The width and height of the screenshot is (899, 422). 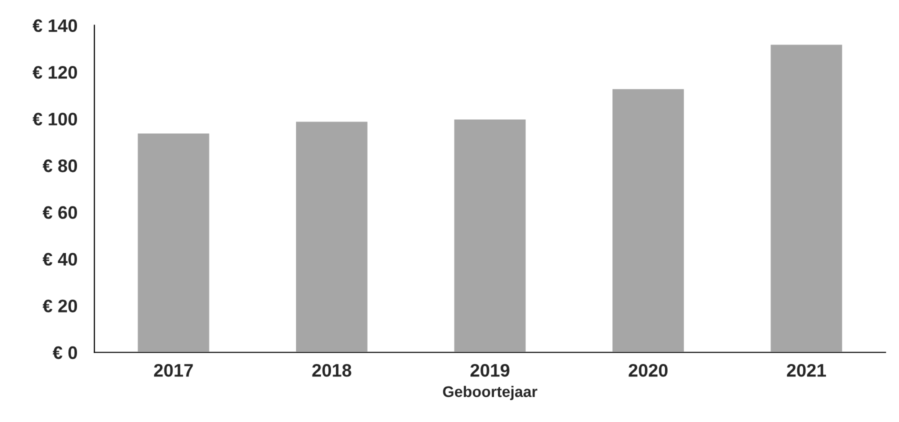 I want to click on y-tick-label: € 140, so click(x=54, y=25).